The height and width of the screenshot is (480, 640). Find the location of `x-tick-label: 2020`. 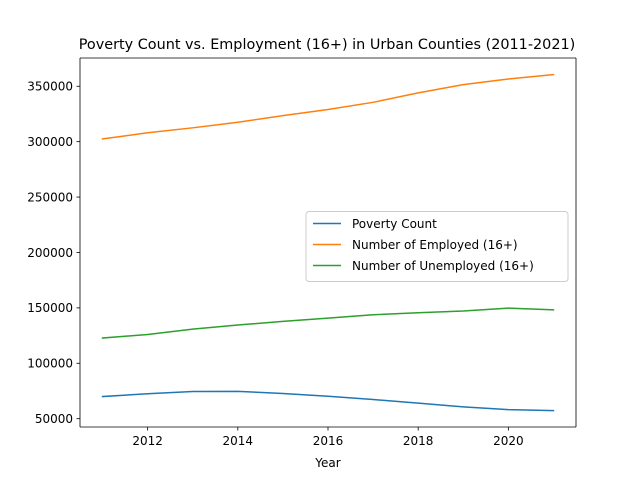

x-tick-label: 2020 is located at coordinates (508, 441).